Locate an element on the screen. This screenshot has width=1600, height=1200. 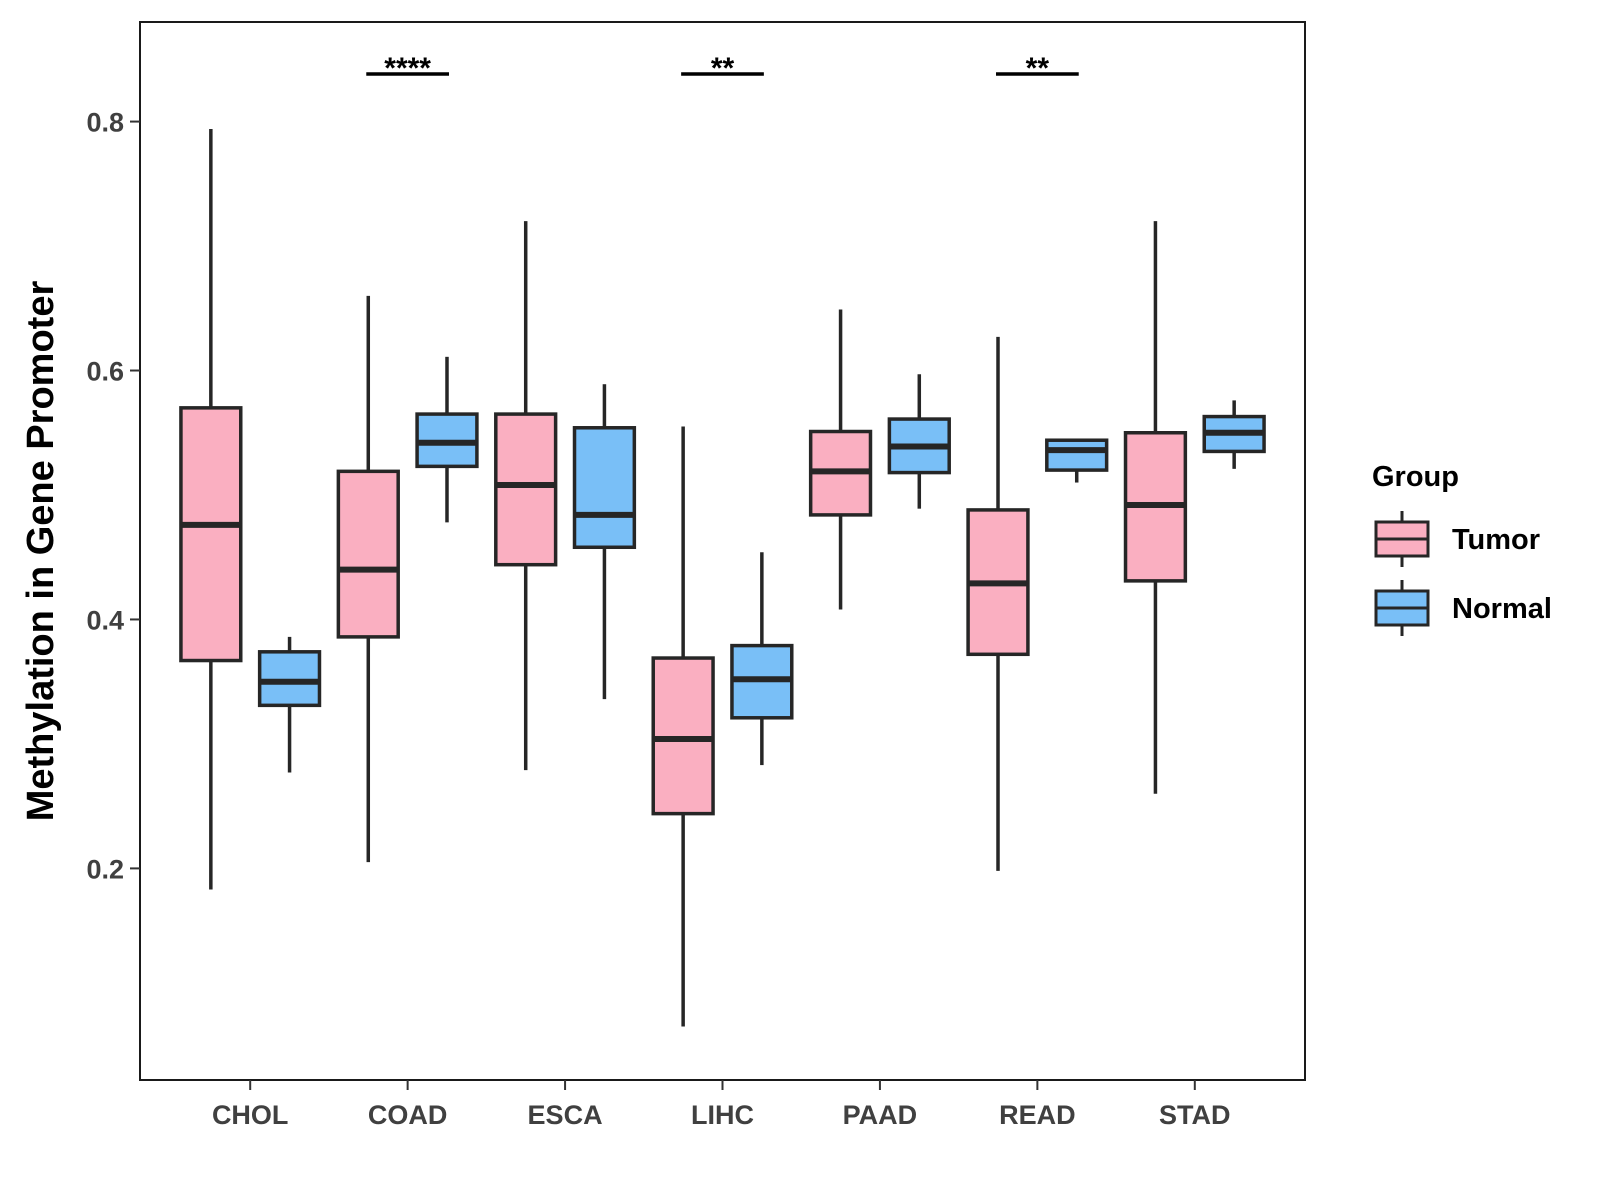
x-tick-label: STAD is located at coordinates (1195, 1115).